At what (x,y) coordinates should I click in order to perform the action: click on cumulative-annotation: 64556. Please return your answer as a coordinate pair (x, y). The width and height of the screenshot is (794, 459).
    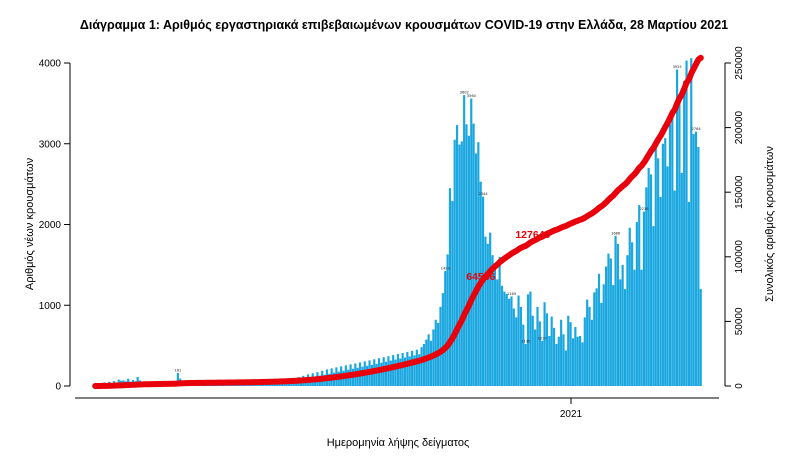
    Looking at the image, I should click on (480, 277).